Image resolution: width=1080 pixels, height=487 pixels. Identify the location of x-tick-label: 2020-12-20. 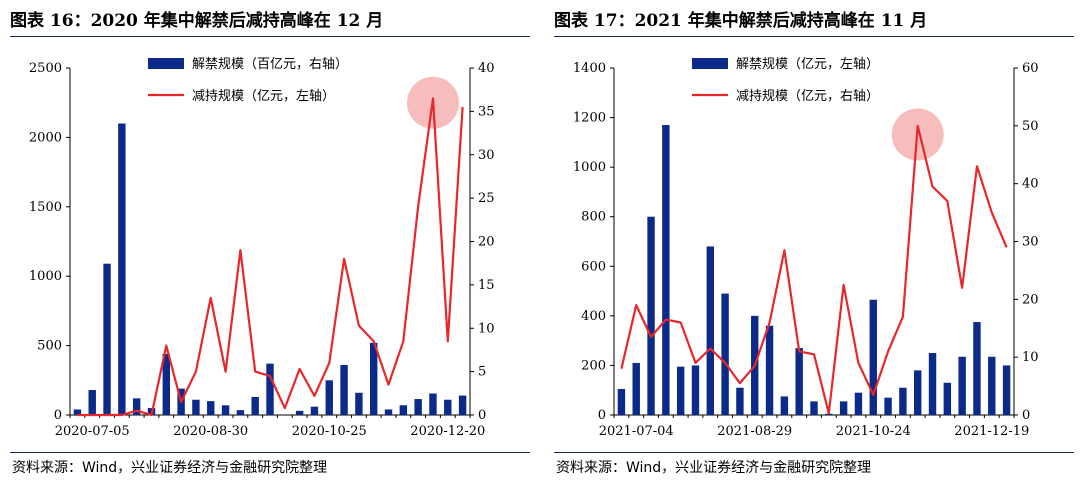
(447, 431).